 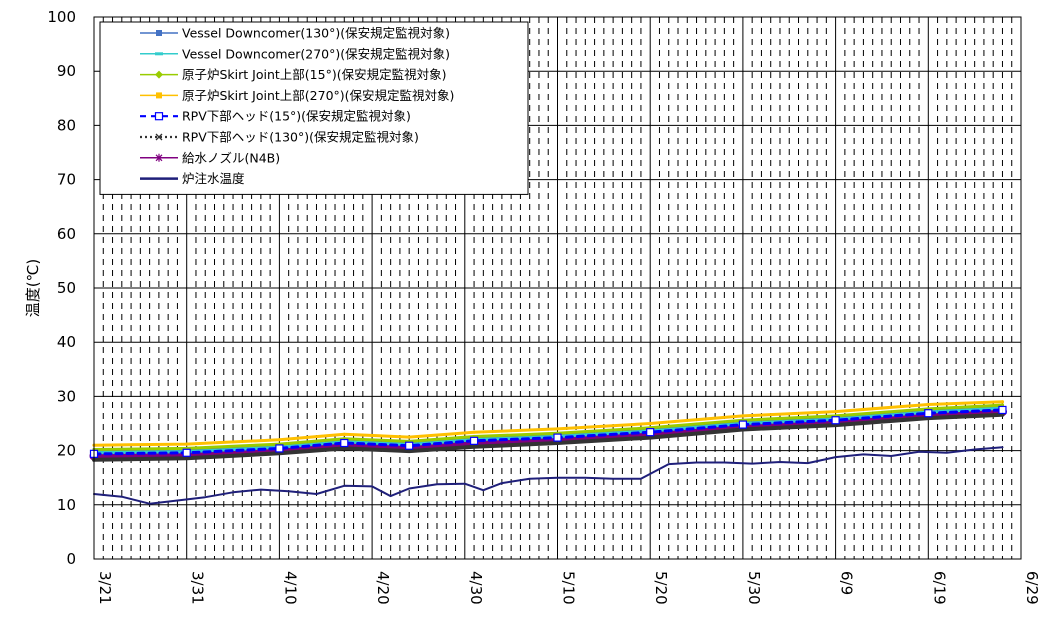 What do you see at coordinates (66, 396) in the screenshot?
I see `y-tick-label: 30` at bounding box center [66, 396].